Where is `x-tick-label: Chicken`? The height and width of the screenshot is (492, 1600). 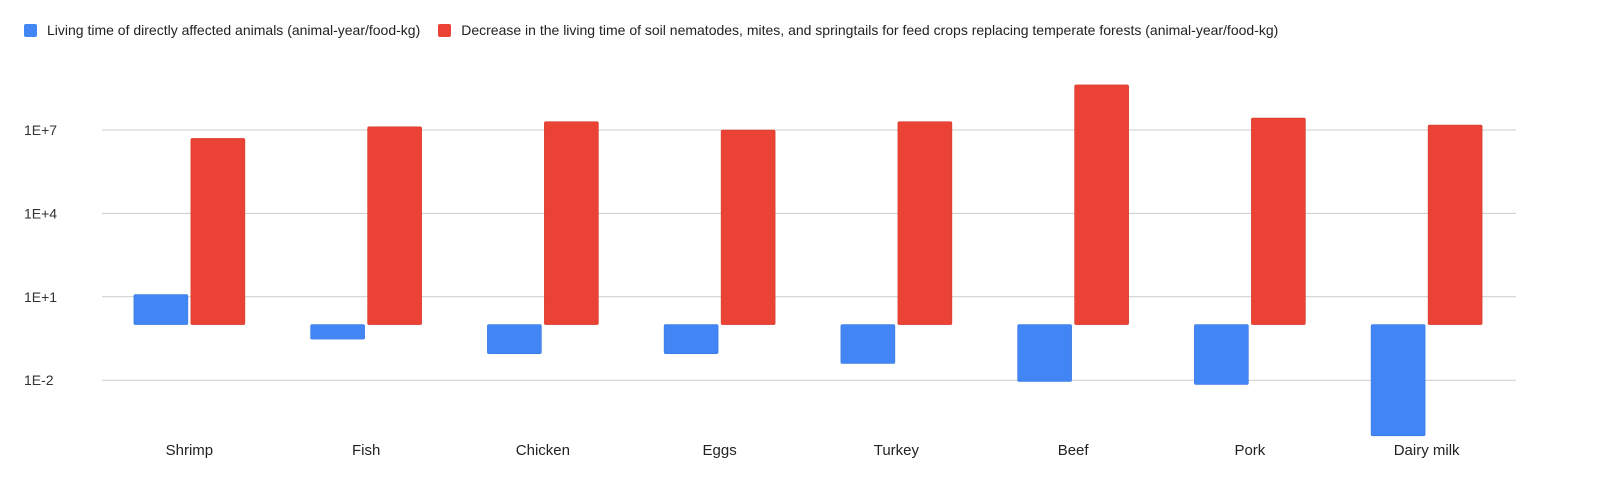
x-tick-label: Chicken is located at coordinates (543, 450).